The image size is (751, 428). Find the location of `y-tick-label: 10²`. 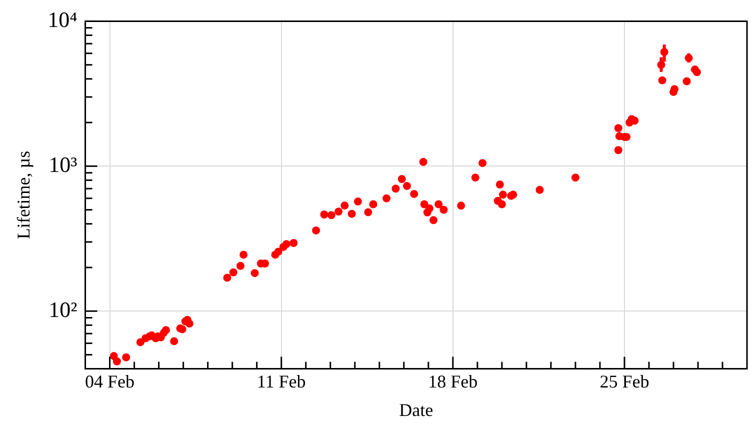

y-tick-label: 10² is located at coordinates (63, 309).